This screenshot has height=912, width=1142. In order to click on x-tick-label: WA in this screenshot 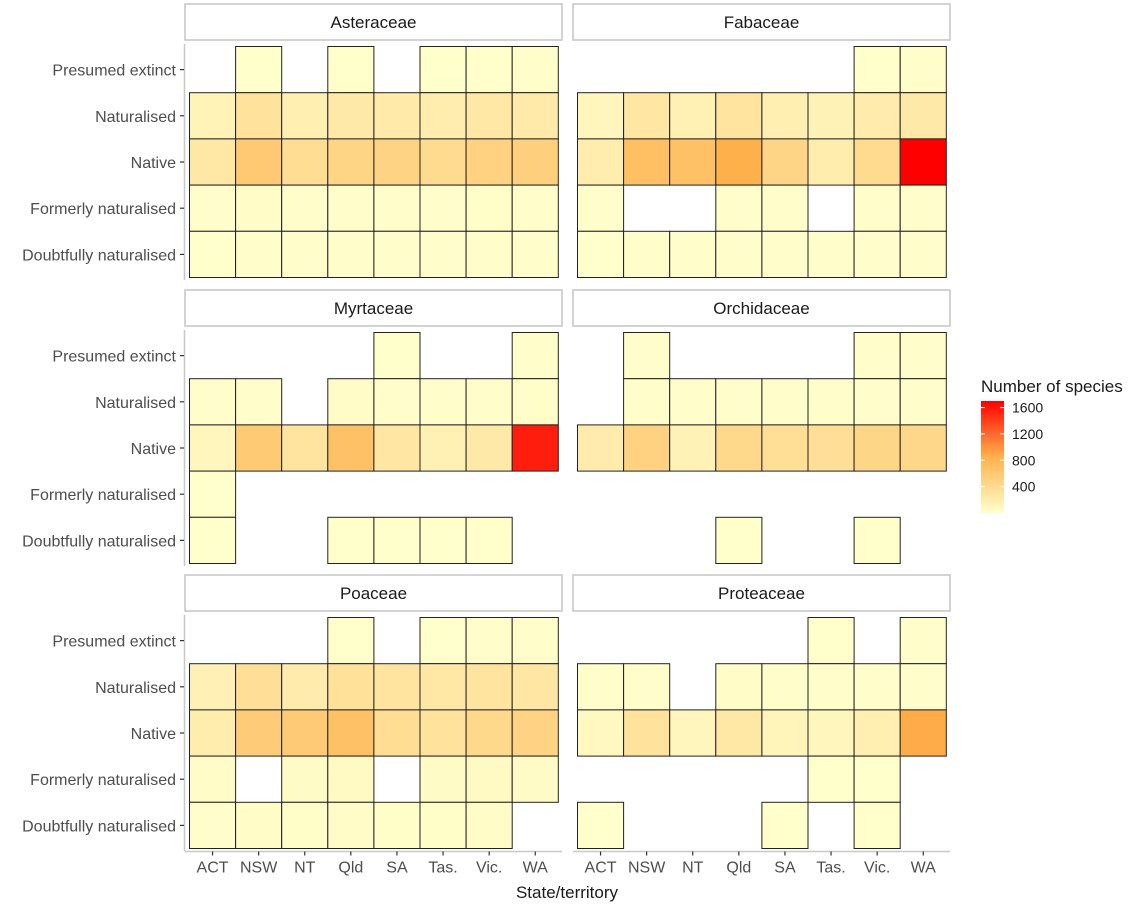, I will do `click(536, 868)`.